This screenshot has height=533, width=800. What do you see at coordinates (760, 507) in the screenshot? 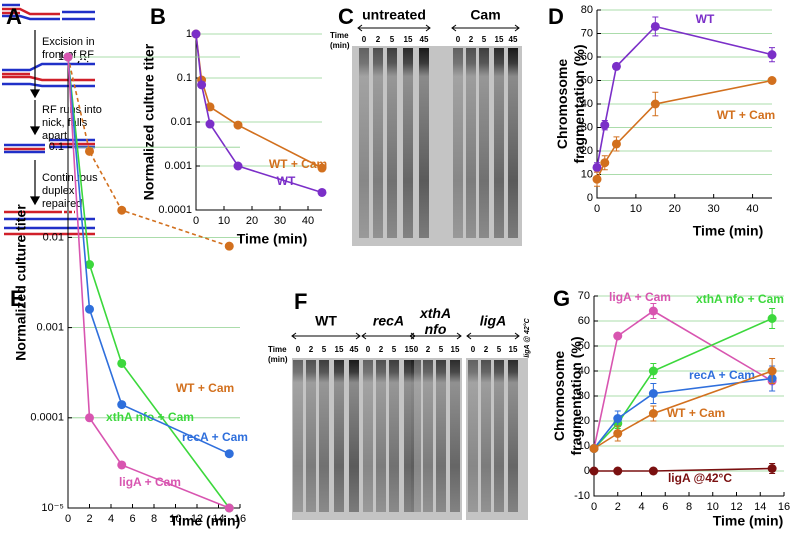
I see `x-tick-label: 14` at bounding box center [760, 507].